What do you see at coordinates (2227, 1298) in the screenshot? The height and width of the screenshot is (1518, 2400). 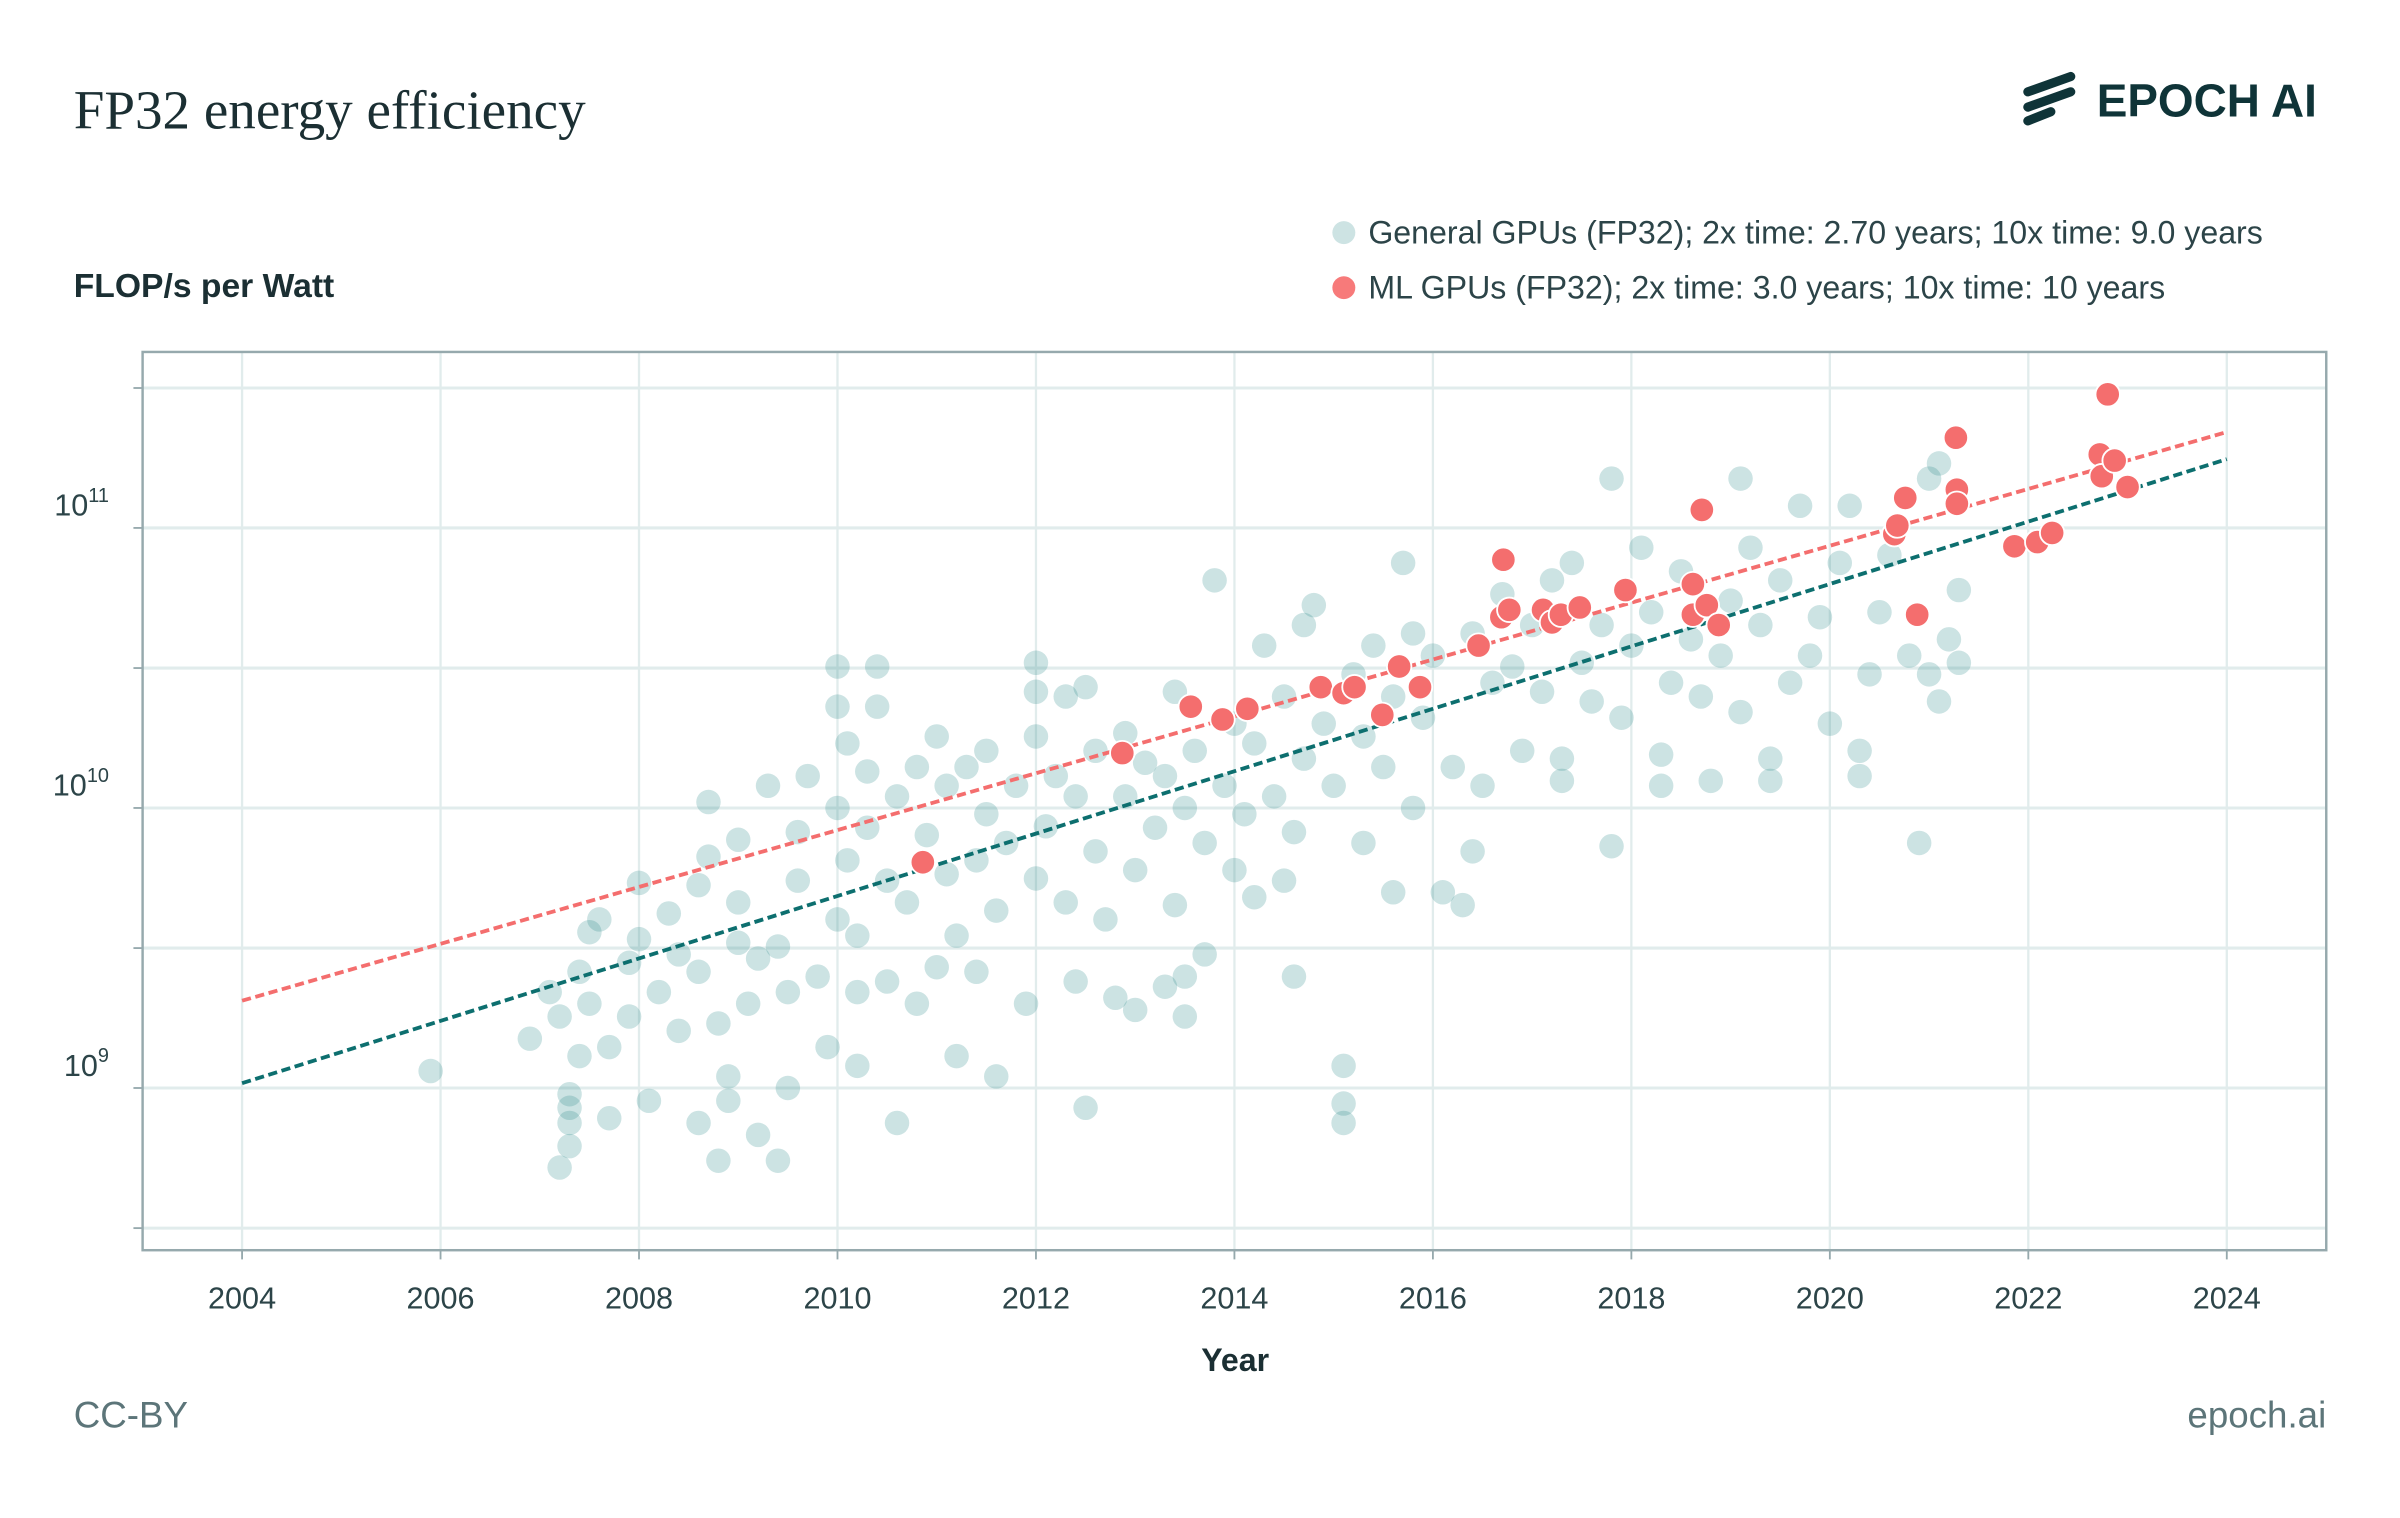 I see `x-tick-label: 2024` at bounding box center [2227, 1298].